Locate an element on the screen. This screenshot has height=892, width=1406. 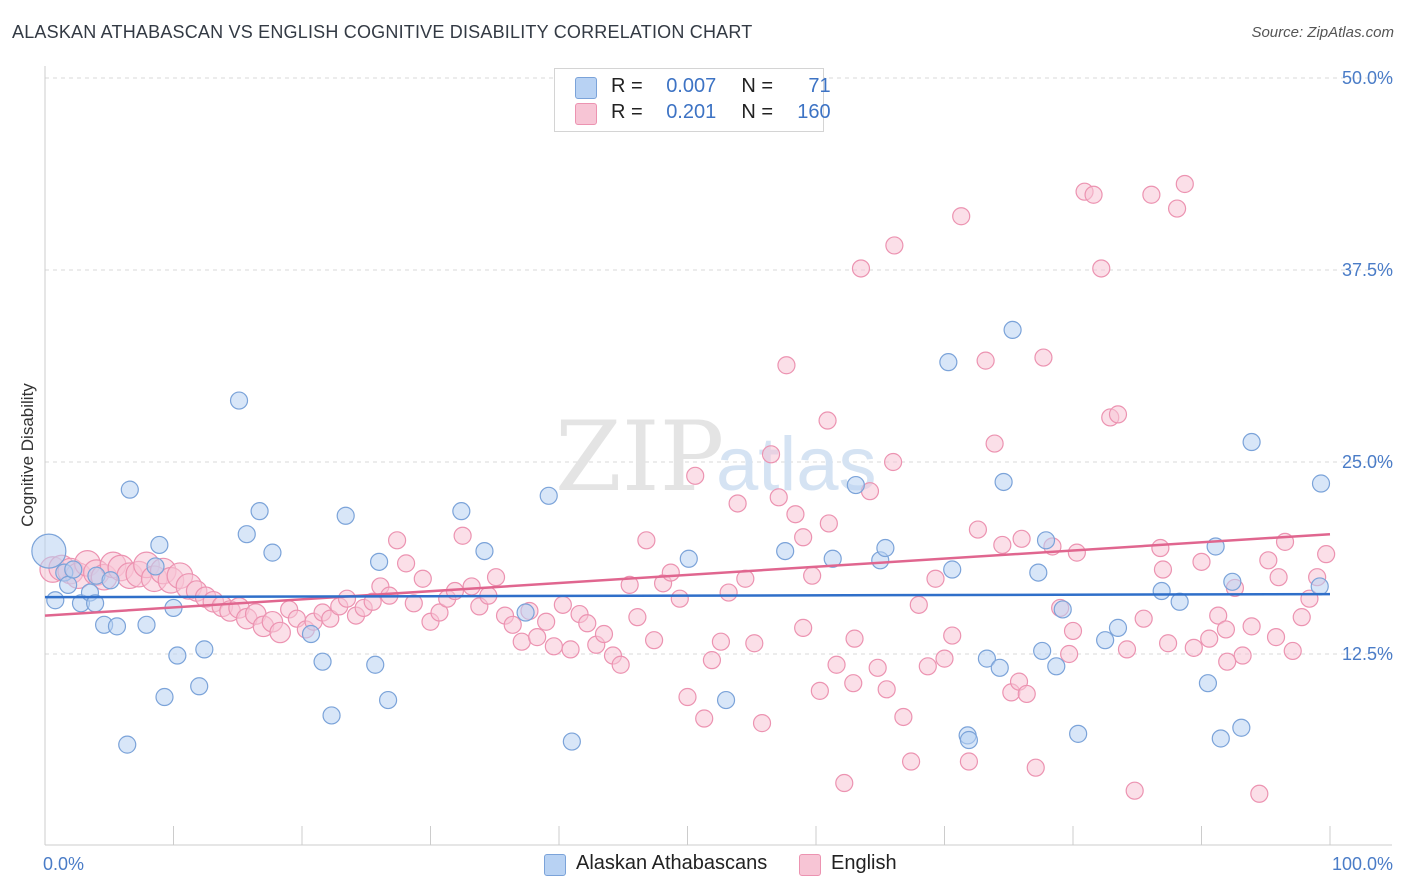
legend-label: English is located at coordinates (864, 863).